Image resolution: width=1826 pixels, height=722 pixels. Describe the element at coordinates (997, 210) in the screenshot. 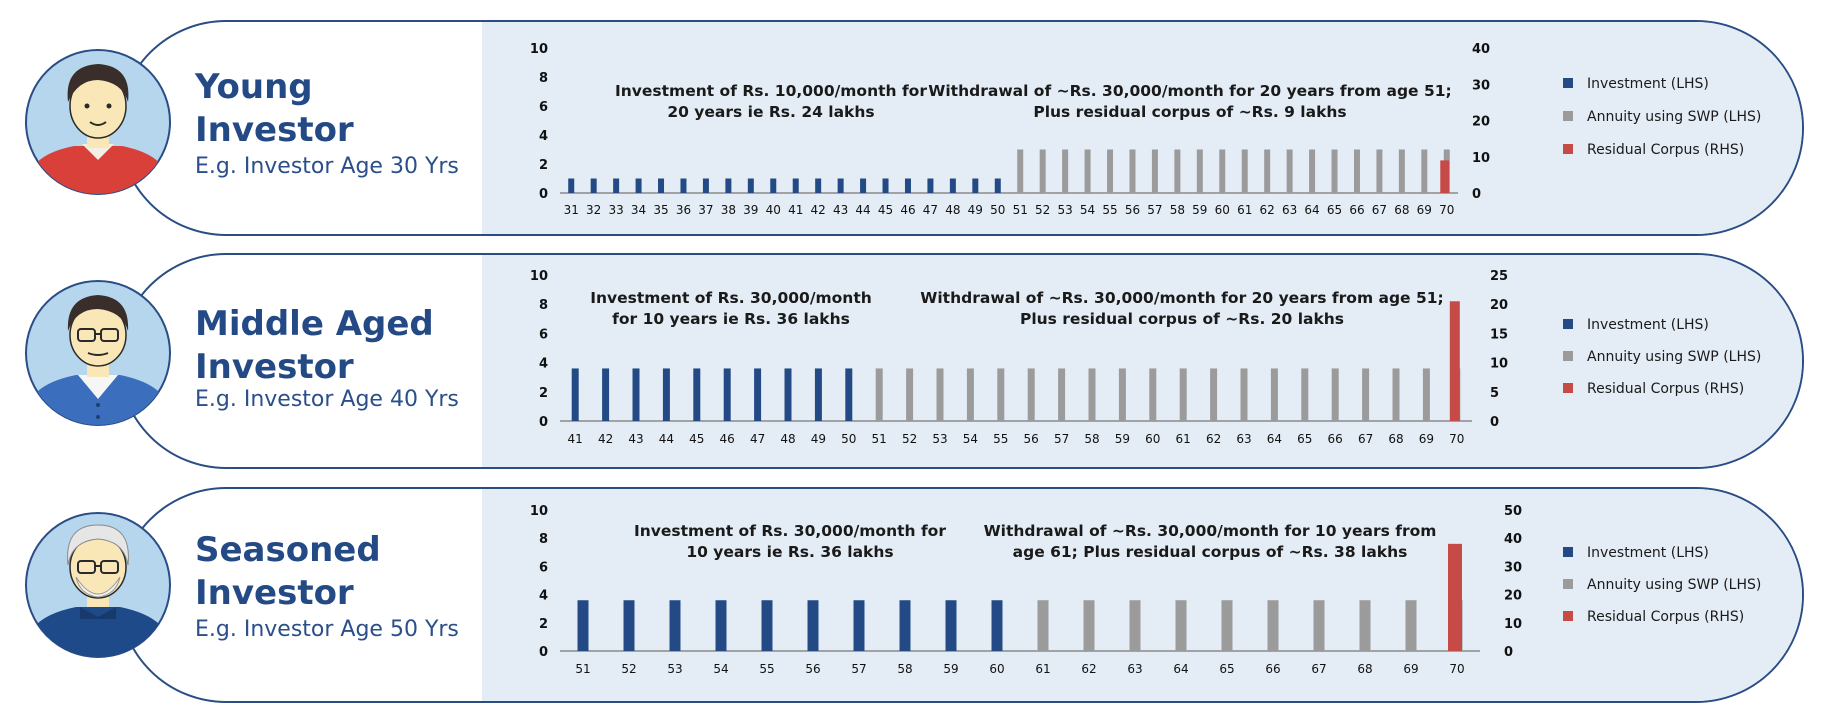

I see `x-tick-label: 50` at that location.